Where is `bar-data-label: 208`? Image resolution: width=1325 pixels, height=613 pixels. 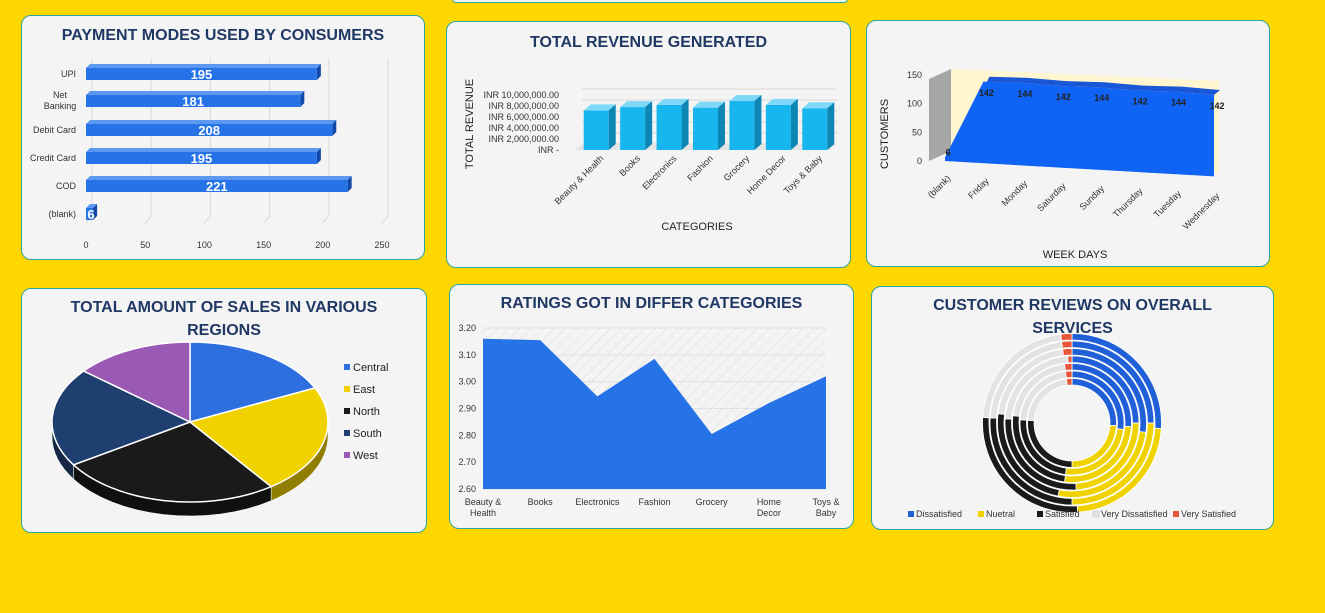
bar-data-label: 208 is located at coordinates (209, 130).